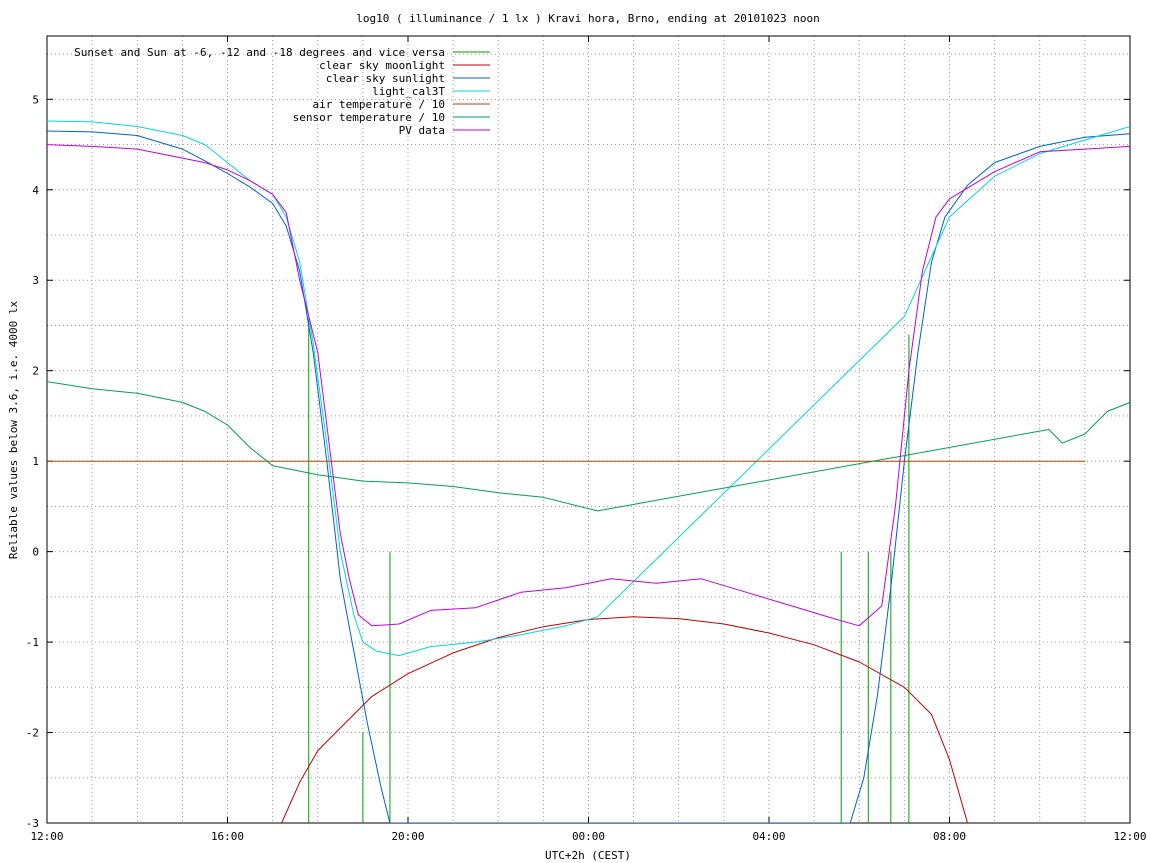 The image size is (1151, 863). What do you see at coordinates (35, 280) in the screenshot?
I see `y-tick-label: 3` at bounding box center [35, 280].